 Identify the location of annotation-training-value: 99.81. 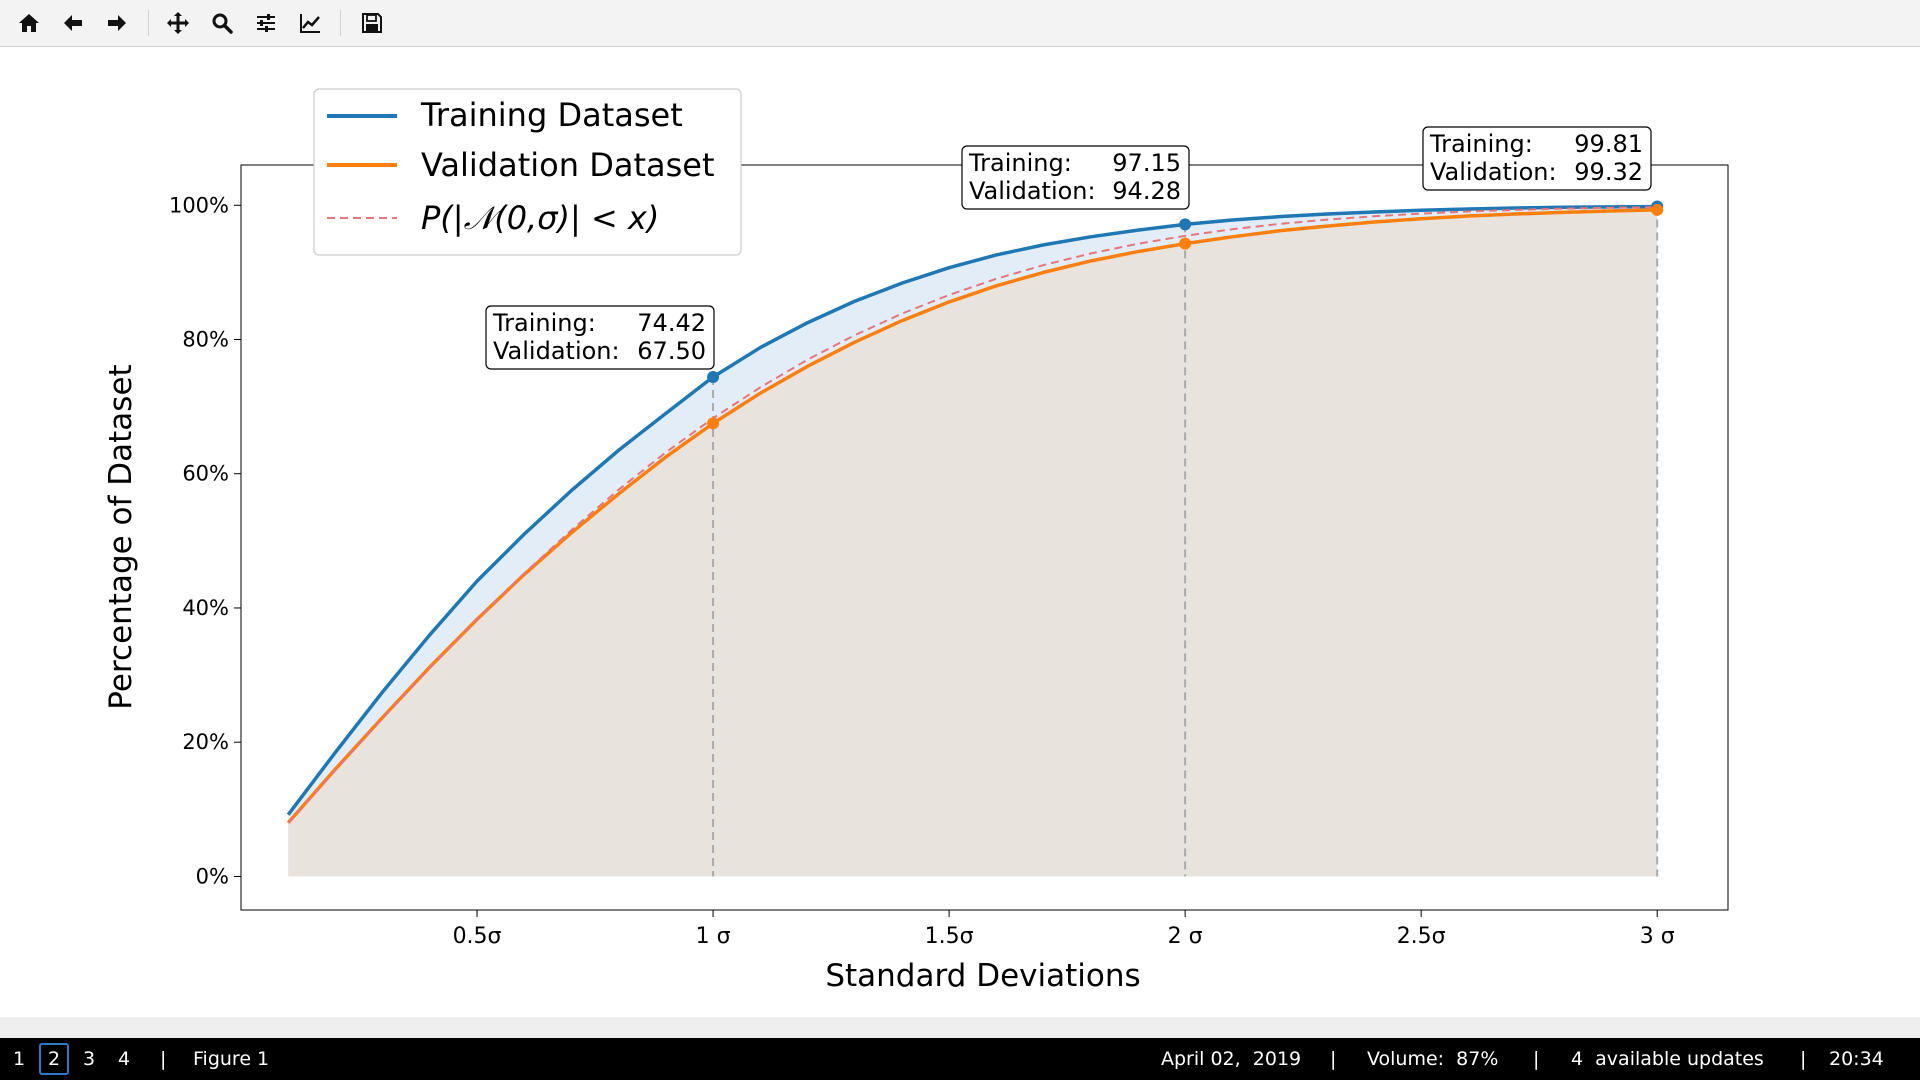
(1608, 144).